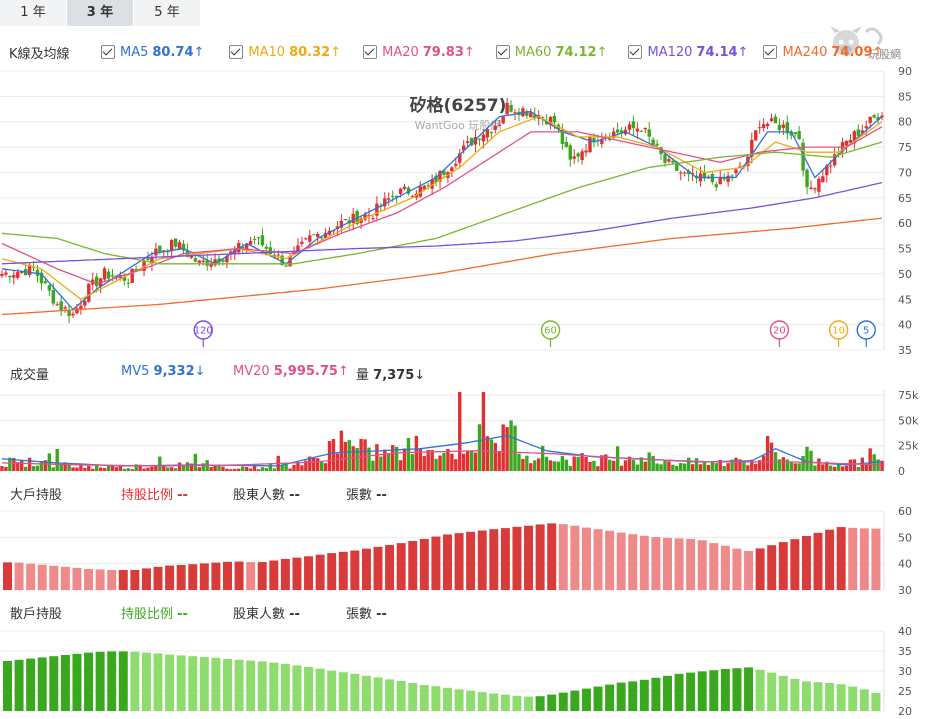  Describe the element at coordinates (823, 52) in the screenshot. I see `ma240-toggle: MA240 74.09 ↑` at that location.